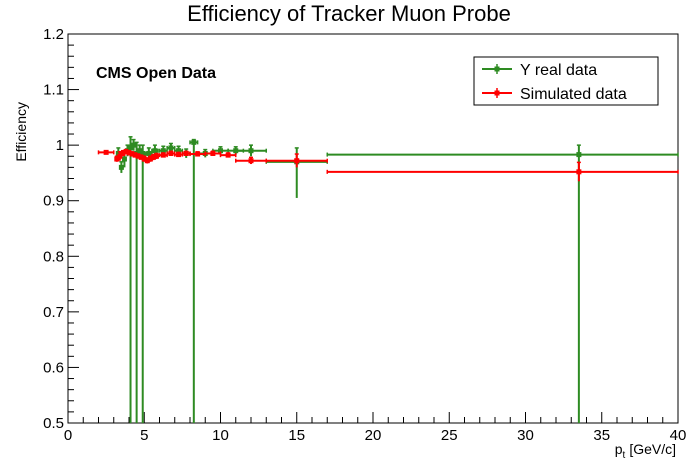 This screenshot has height=476, width=698. I want to click on cms-open-data-label: CMS Open Data, so click(156, 73).